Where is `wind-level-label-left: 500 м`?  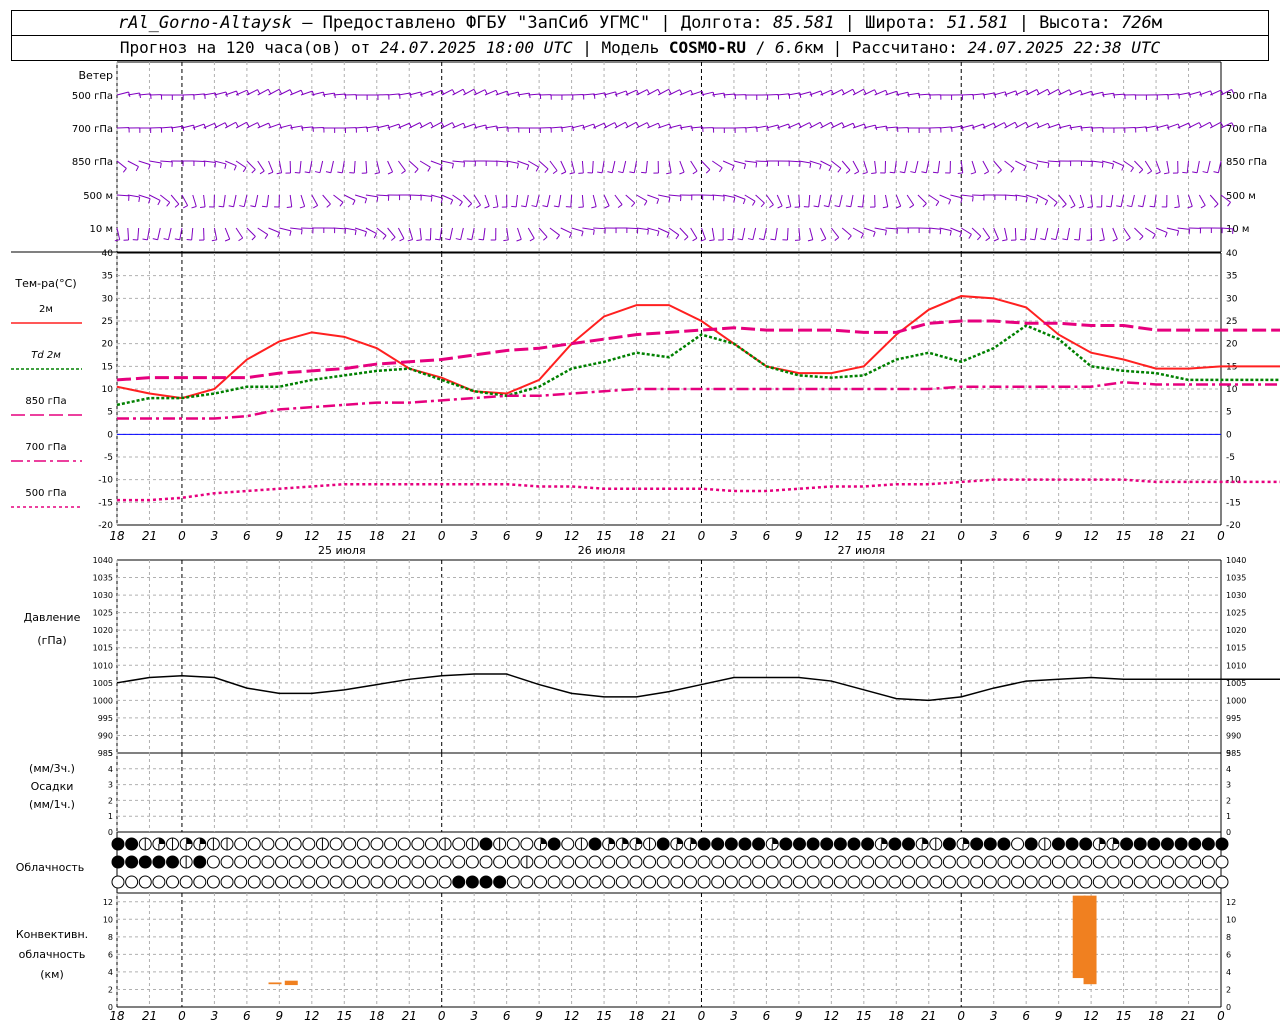
wind-level-label-left: 500 м is located at coordinates (98, 196).